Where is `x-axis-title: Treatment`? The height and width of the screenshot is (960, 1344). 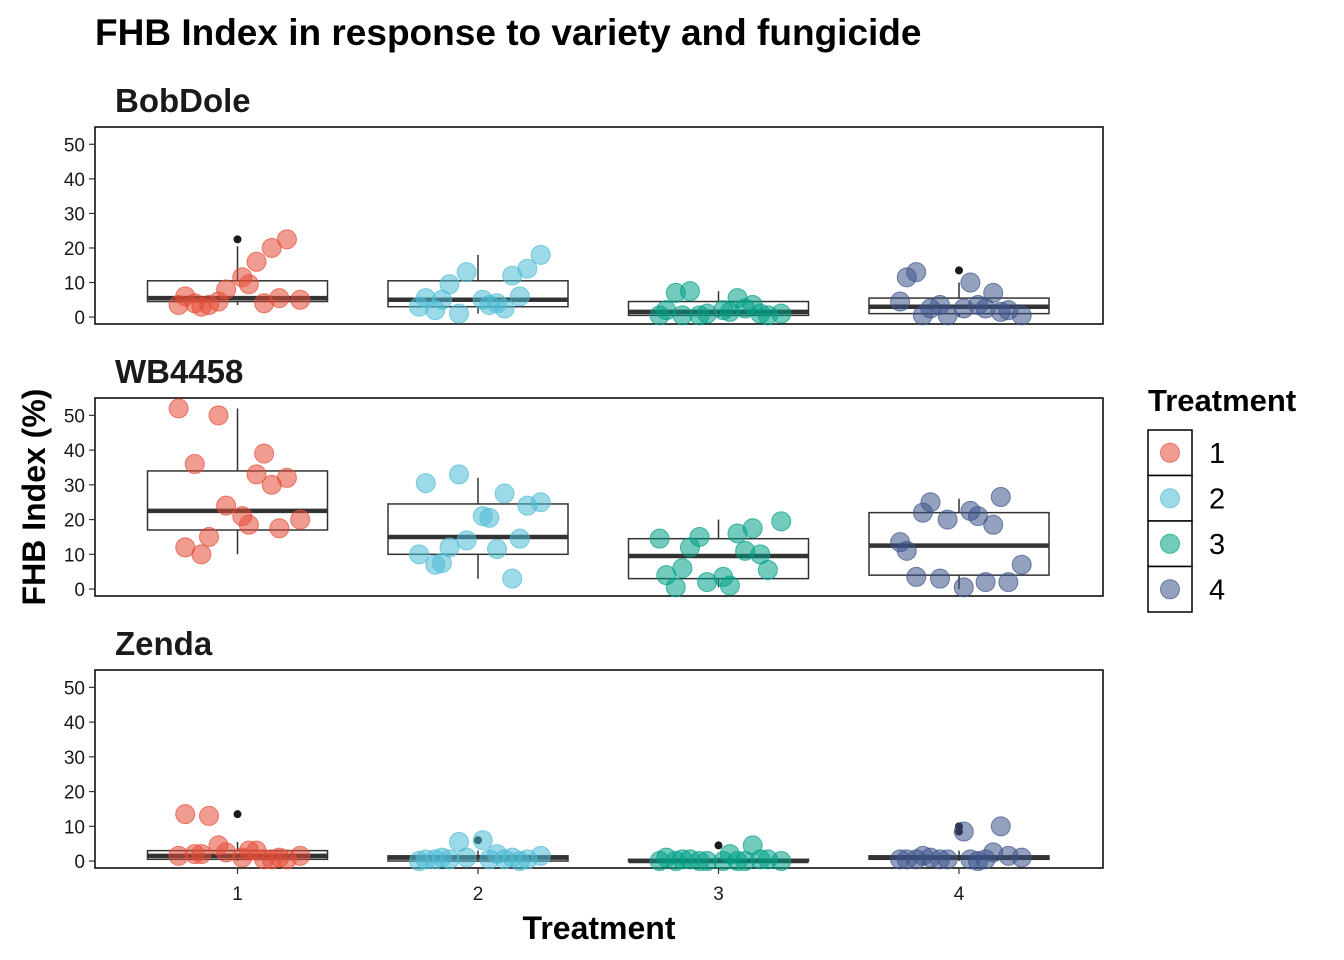
x-axis-title: Treatment is located at coordinates (599, 928).